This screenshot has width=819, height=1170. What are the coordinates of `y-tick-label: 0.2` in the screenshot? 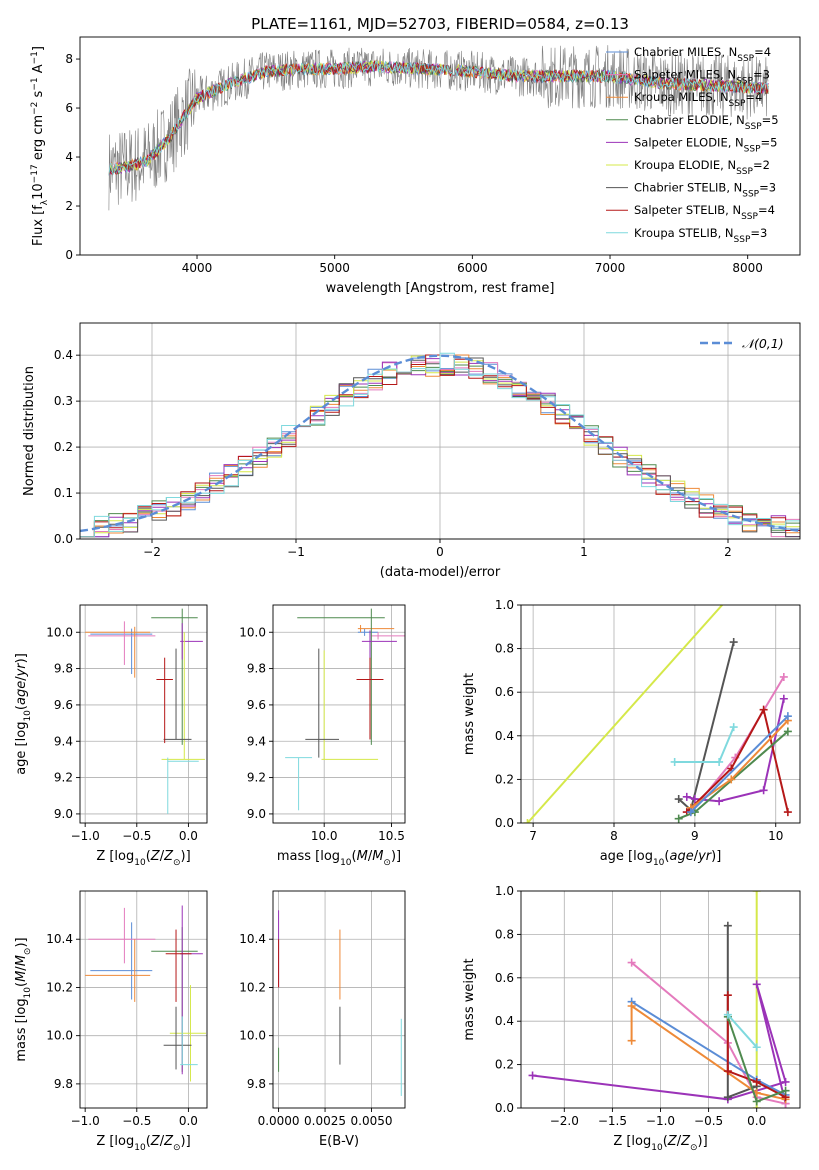 It's located at (504, 1065).